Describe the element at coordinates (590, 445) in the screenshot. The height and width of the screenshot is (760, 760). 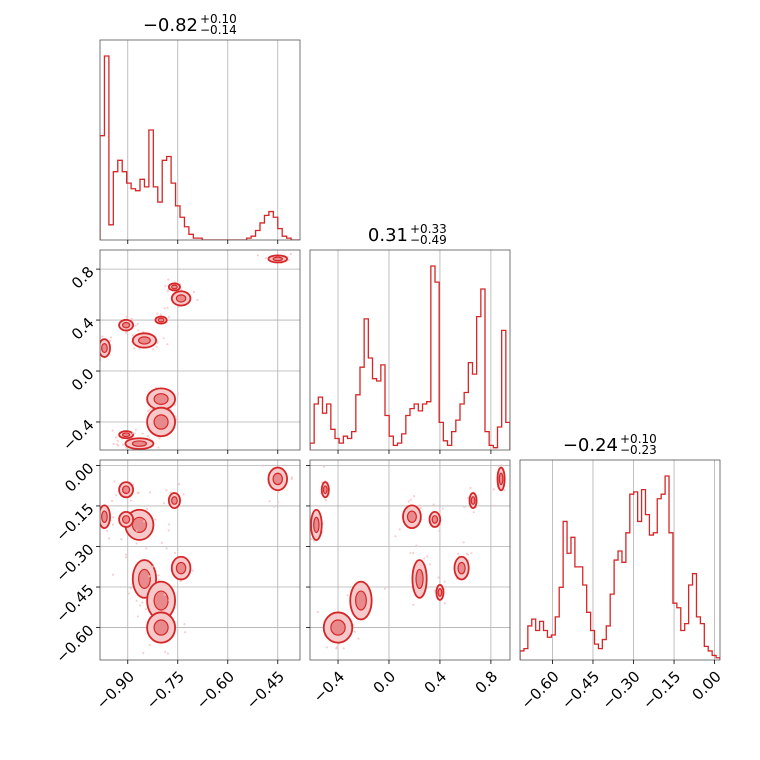
I see `param-title-value: −0.24` at that location.